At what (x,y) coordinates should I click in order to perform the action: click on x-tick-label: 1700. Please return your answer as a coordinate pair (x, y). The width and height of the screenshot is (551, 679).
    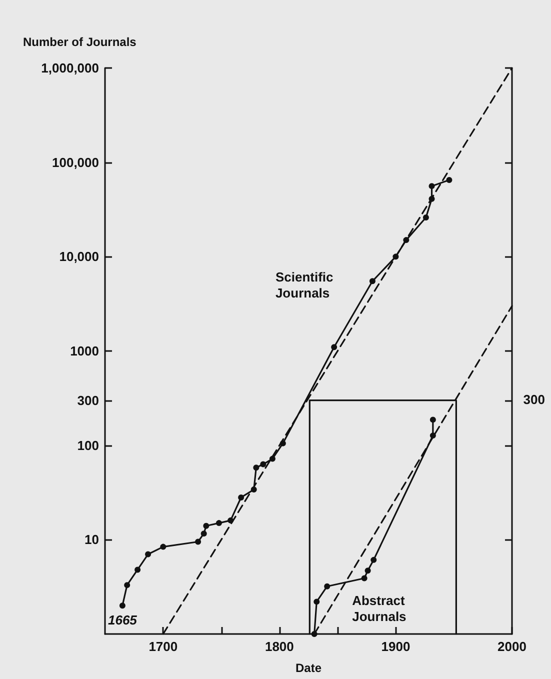
    Looking at the image, I should click on (163, 646).